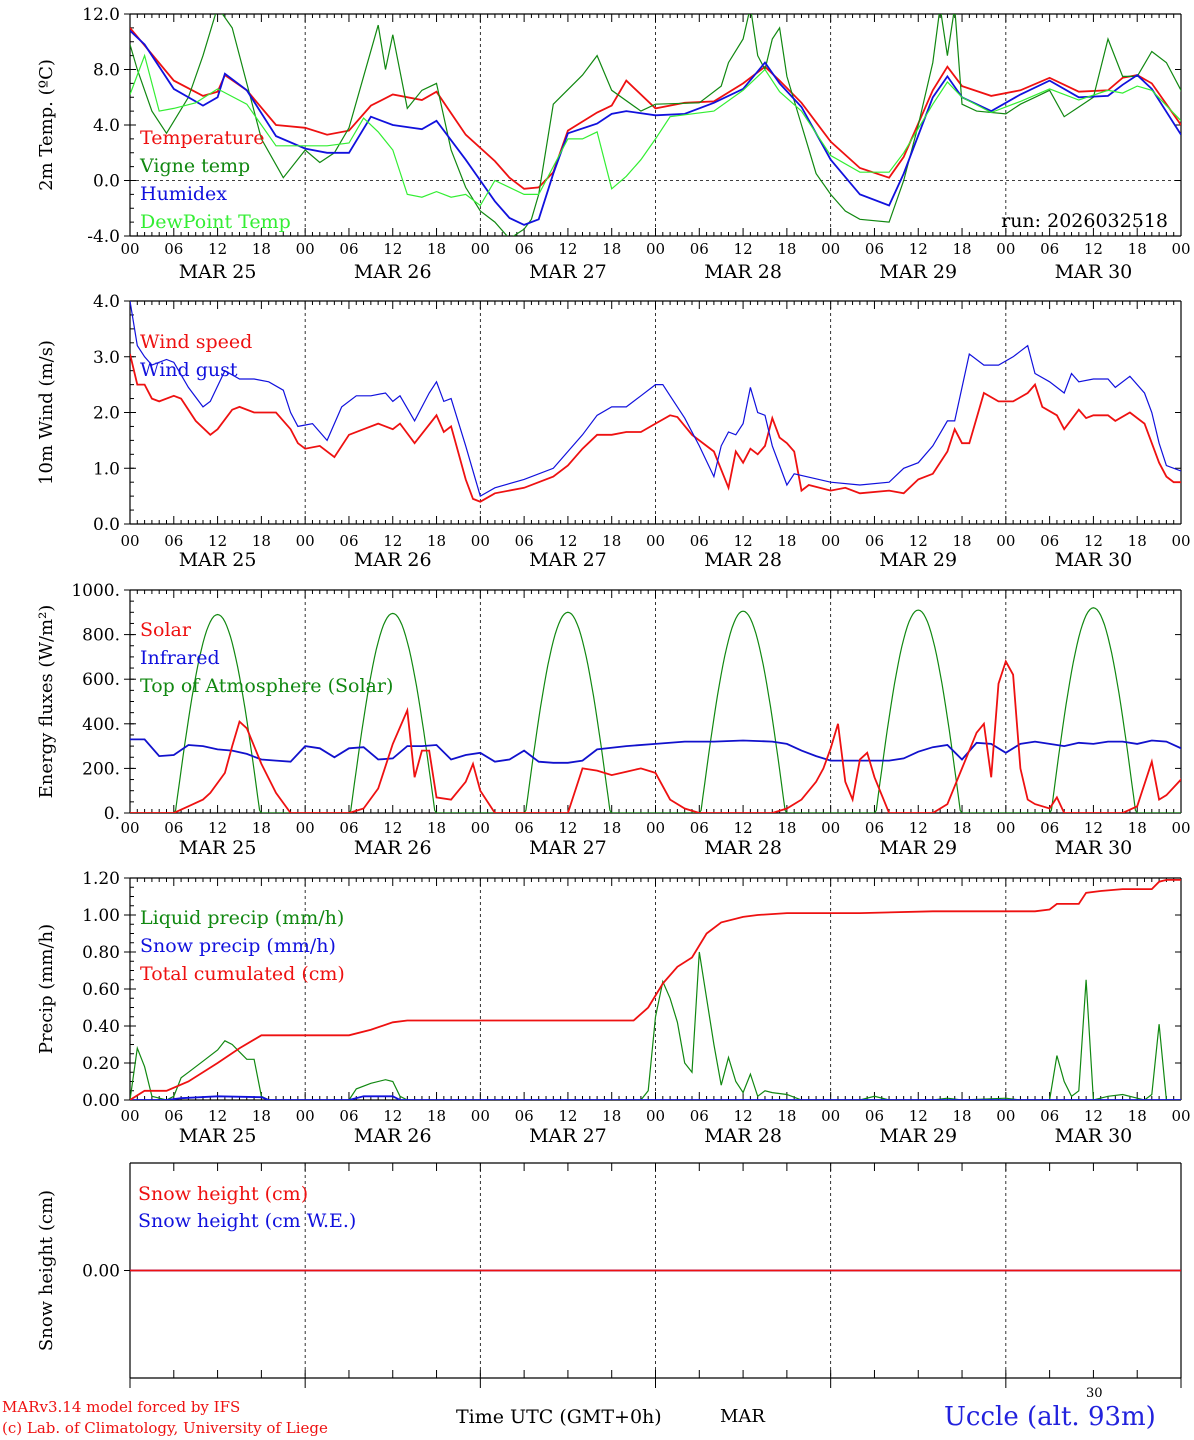 This screenshot has height=1440, width=1194. Describe the element at coordinates (101, 1272) in the screenshot. I see `y-tick-label: 0.00` at that location.